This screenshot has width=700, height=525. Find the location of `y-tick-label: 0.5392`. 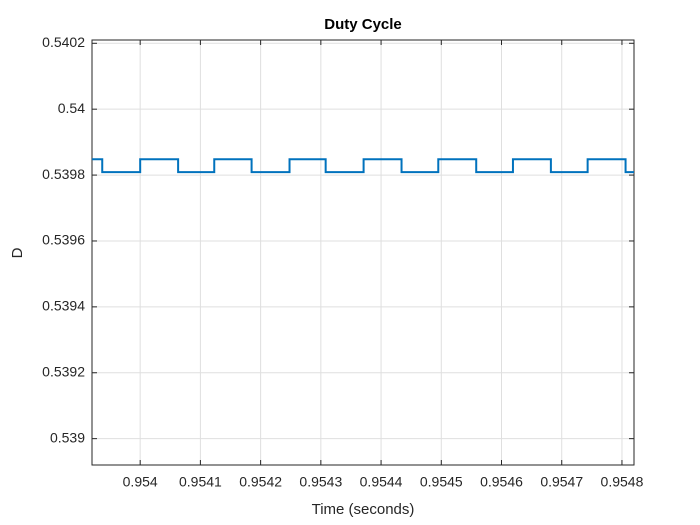

y-tick-label: 0.5392 is located at coordinates (63, 371).